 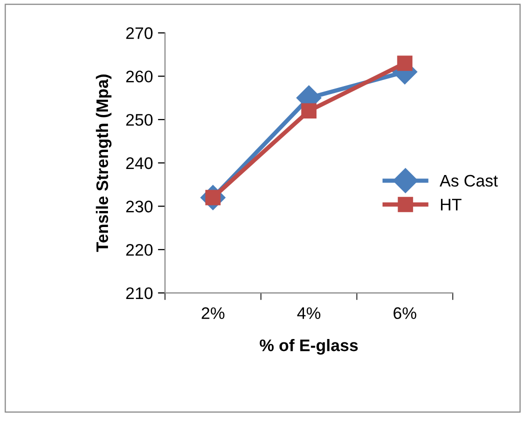 What do you see at coordinates (451, 204) in the screenshot?
I see `legend-label: HT` at bounding box center [451, 204].